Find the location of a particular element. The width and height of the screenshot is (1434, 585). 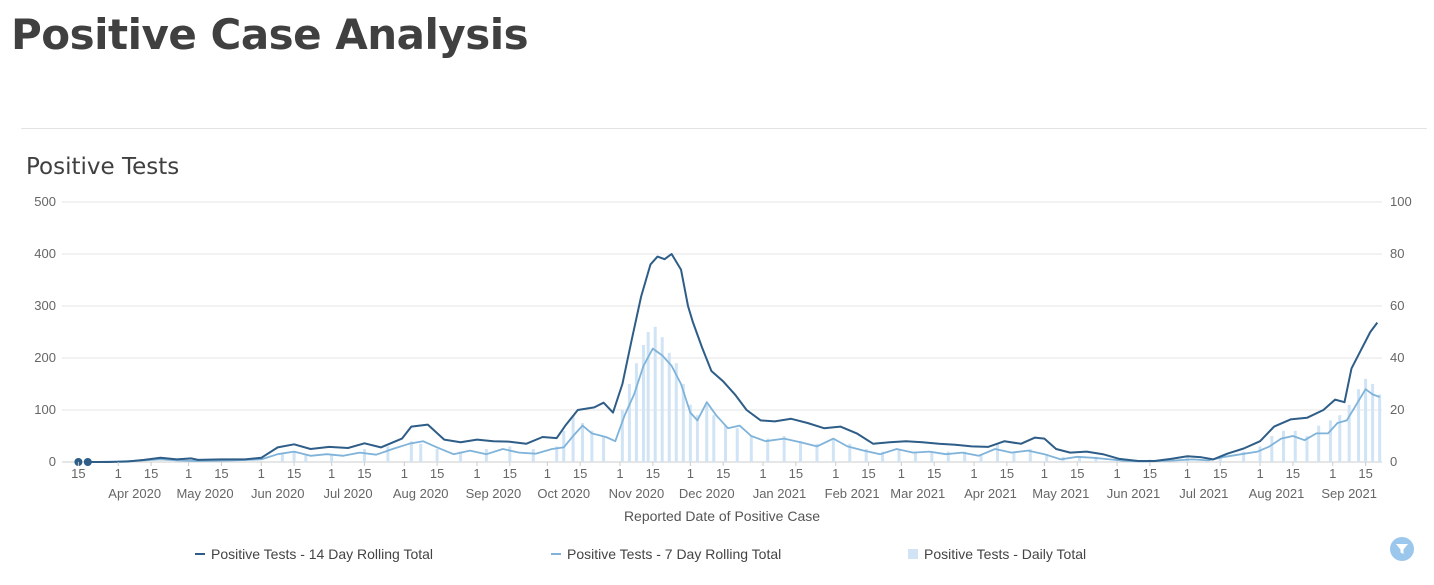

filter-button is located at coordinates (1402, 549).